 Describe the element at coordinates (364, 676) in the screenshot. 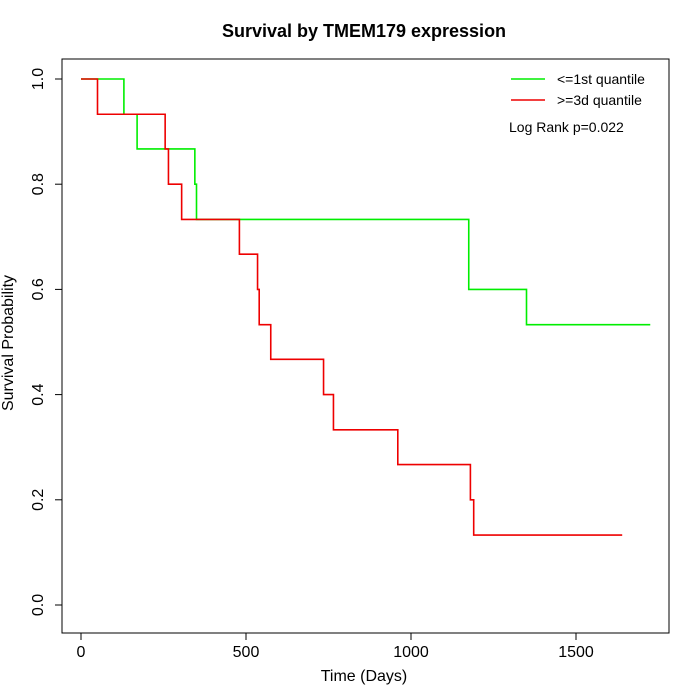

I see `x-axis-label: Time (Days)` at that location.